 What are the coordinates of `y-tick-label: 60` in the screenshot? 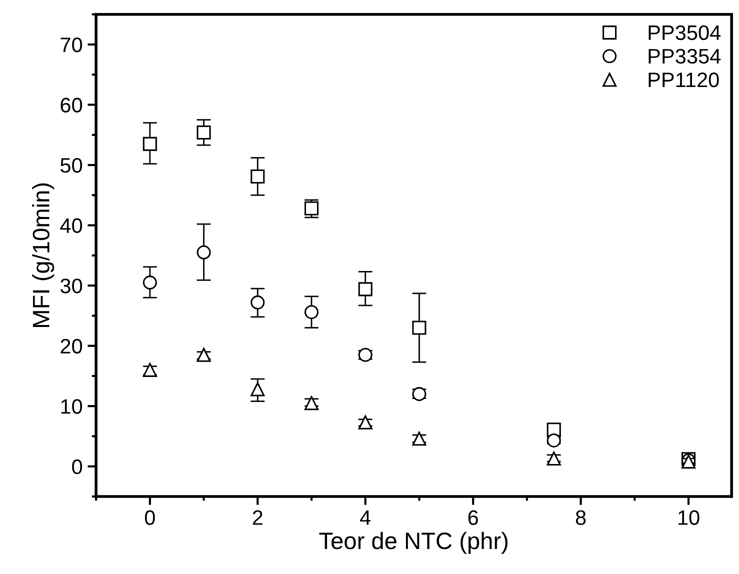 It's located at (71, 105).